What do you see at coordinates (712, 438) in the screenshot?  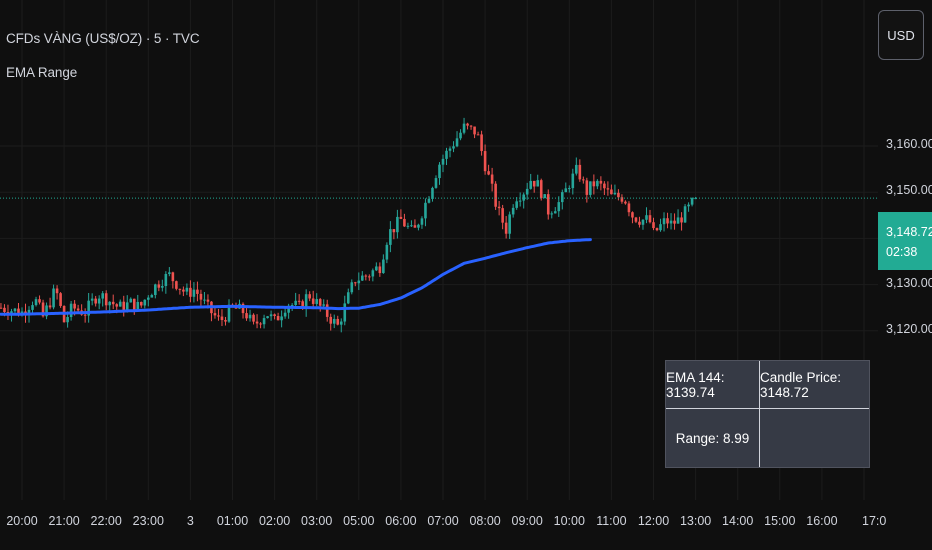 I see `range-value-cell: Range: 8.99` at bounding box center [712, 438].